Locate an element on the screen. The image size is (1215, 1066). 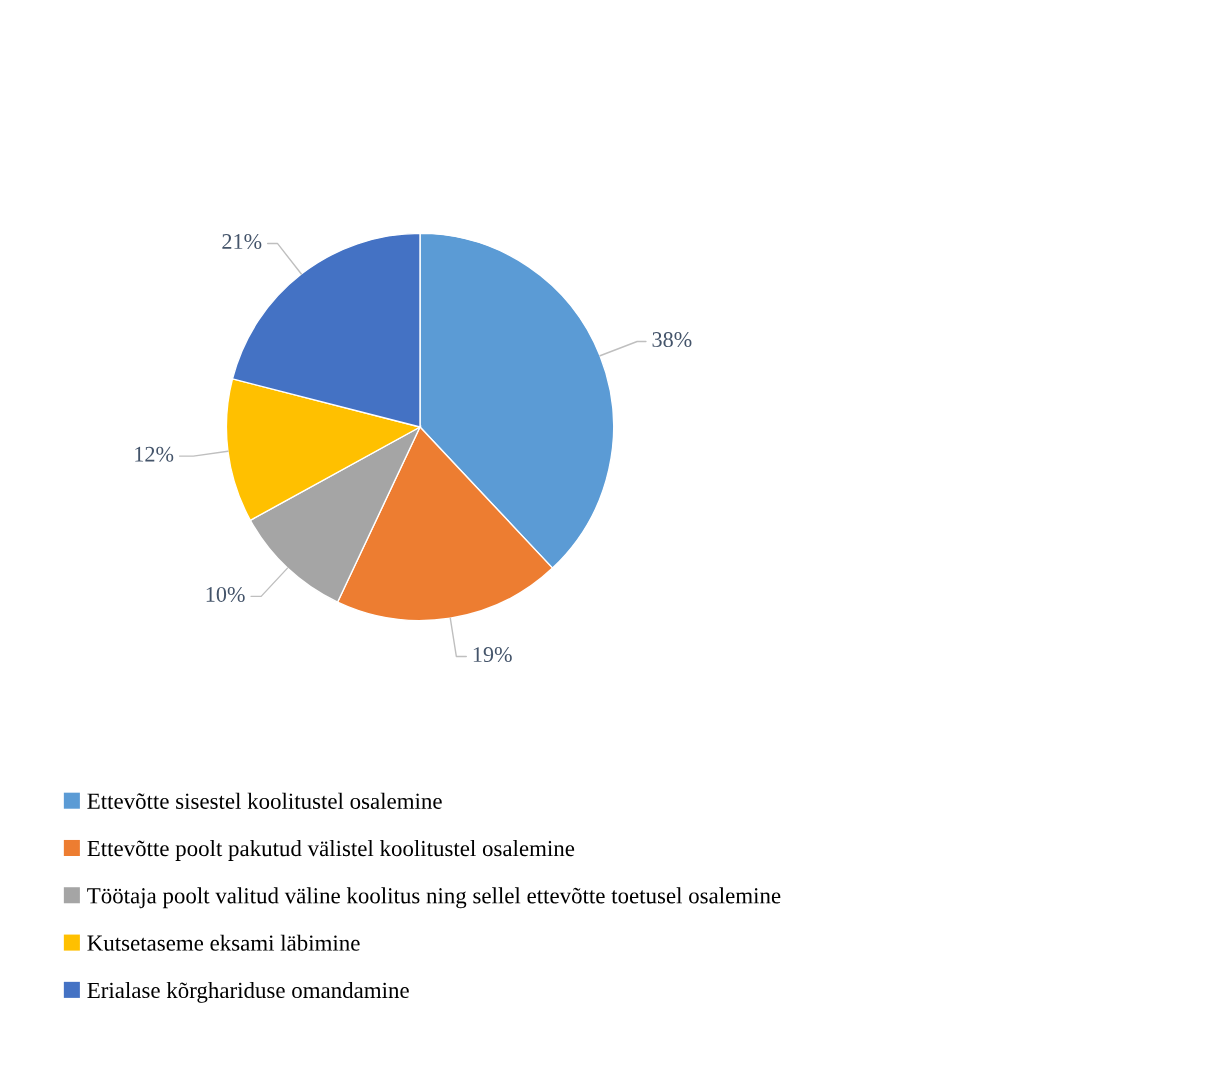
legend-label: Kutsetaseme eksami läbimine is located at coordinates (223, 942).